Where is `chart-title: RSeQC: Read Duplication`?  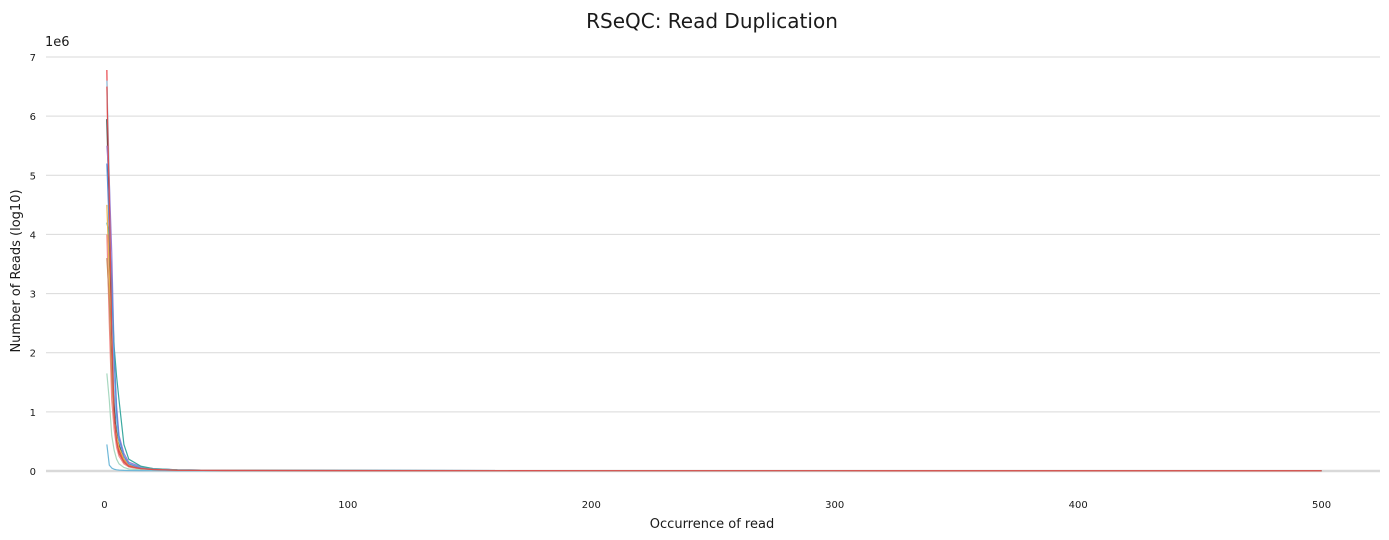
chart-title: RSeQC: Read Duplication is located at coordinates (712, 21).